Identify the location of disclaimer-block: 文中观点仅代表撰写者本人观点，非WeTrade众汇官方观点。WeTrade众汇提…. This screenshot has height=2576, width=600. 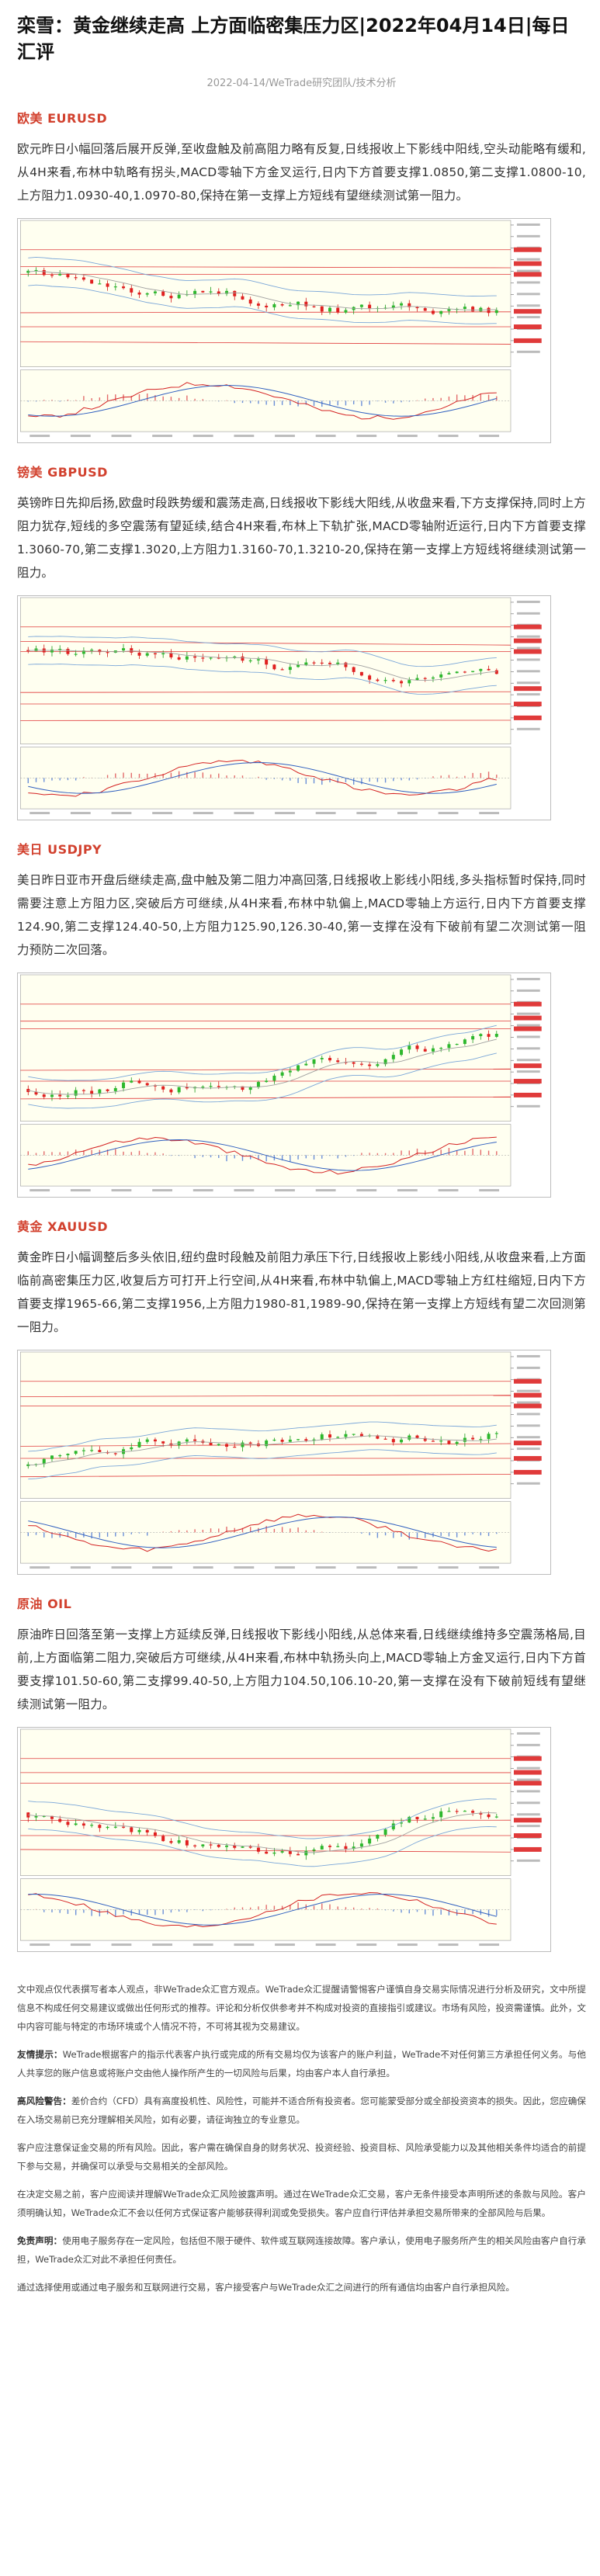
(301, 2138).